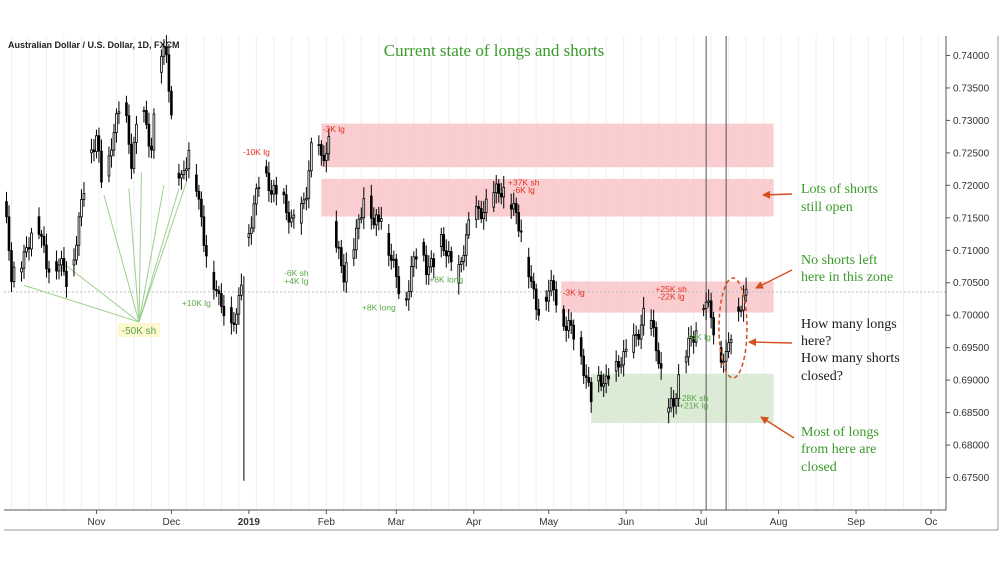 The width and height of the screenshot is (1000, 562). Describe the element at coordinates (971, 478) in the screenshot. I see `y-tick-label: 0.67500` at that location.